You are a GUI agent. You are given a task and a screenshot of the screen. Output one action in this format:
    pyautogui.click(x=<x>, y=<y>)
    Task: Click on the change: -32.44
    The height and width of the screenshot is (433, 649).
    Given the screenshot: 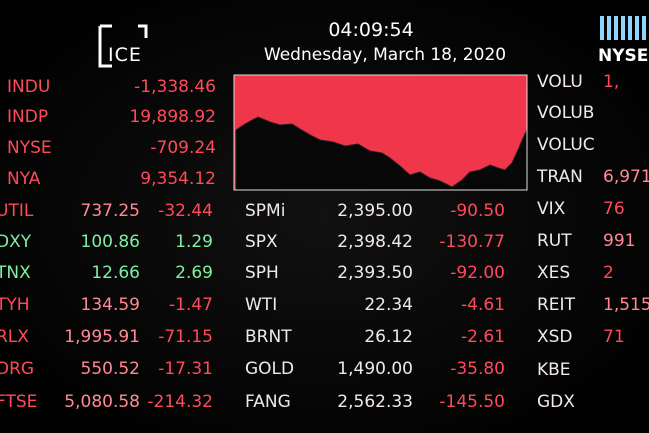 What is the action you would take?
    pyautogui.click(x=185, y=211)
    